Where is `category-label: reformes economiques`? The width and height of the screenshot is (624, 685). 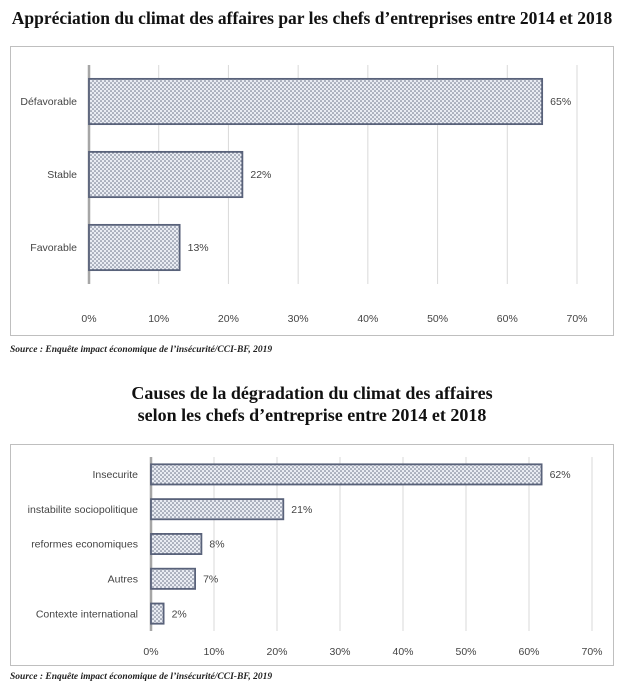
category-label: reformes economiques is located at coordinates (84, 545).